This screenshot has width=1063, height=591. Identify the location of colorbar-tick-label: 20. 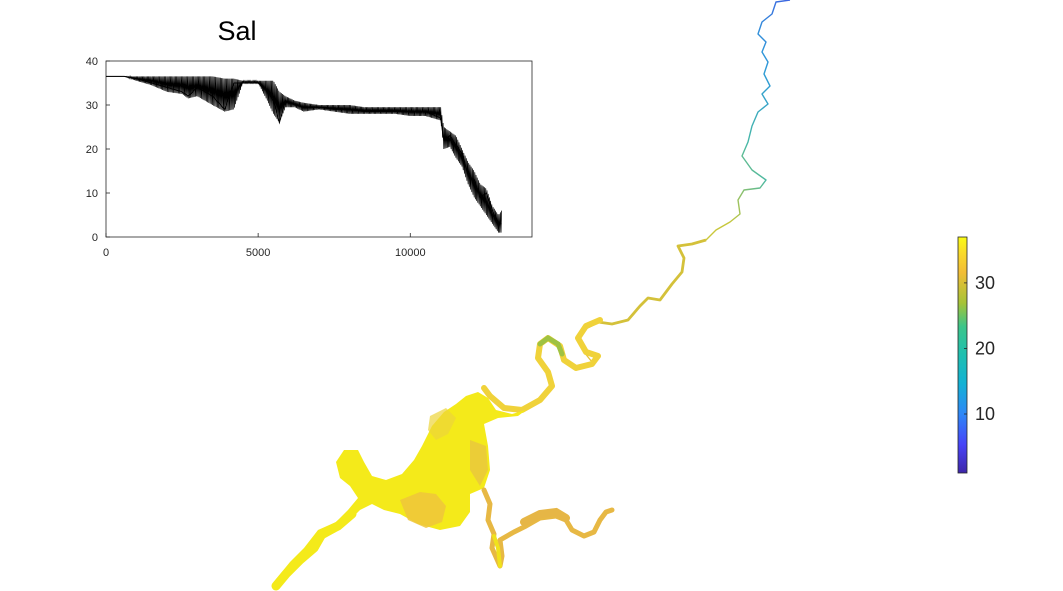
(985, 348).